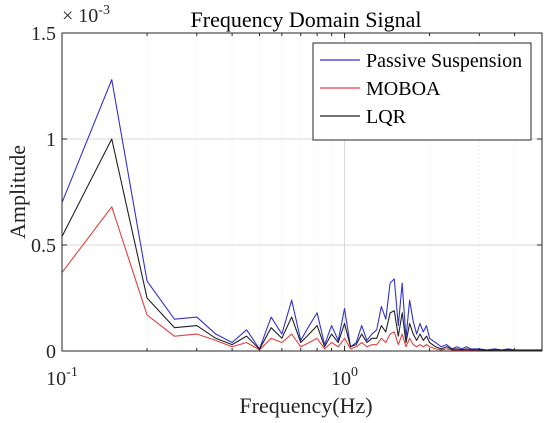 The image size is (550, 423). Describe the element at coordinates (72, 372) in the screenshot. I see `x-tick-exponent: -1` at that location.